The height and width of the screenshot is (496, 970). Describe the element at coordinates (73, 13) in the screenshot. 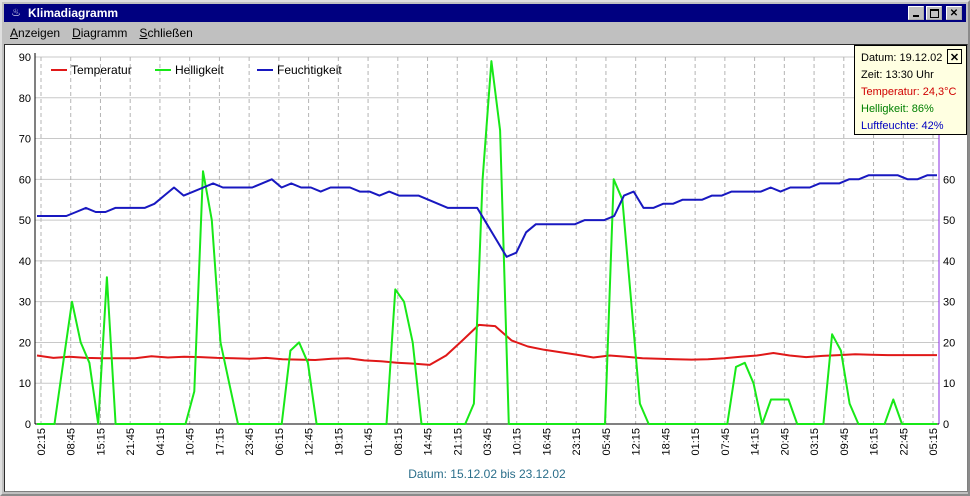

I see `window-title: Klimadiagramm` at that location.